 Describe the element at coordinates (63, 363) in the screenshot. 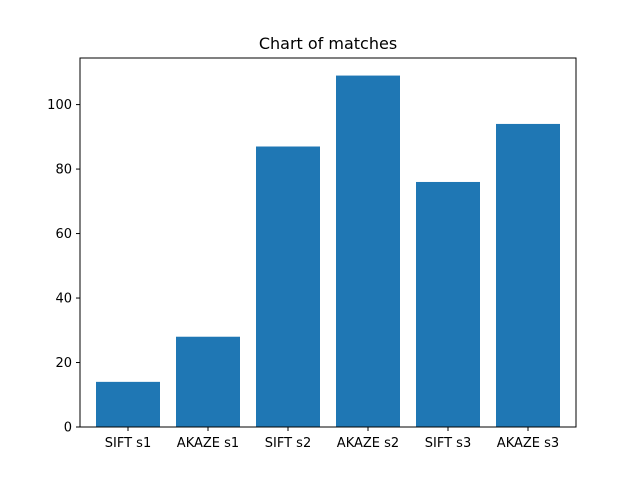

I see `y-tick-label: 20` at that location.